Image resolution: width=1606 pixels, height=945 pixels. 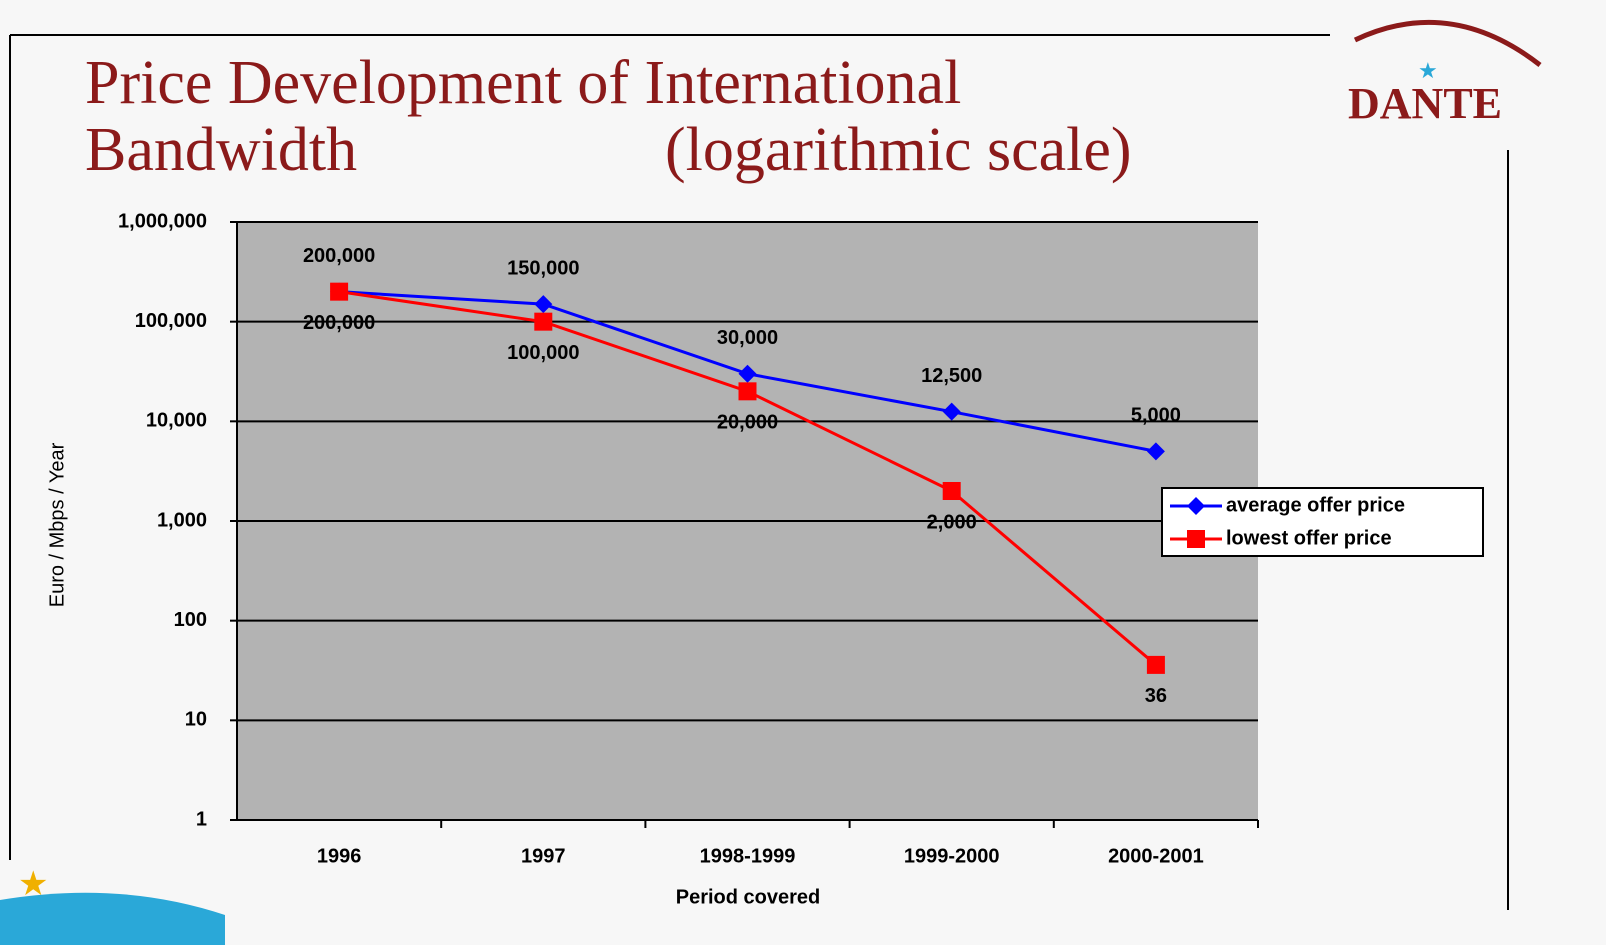 What do you see at coordinates (190, 620) in the screenshot?
I see `y-tick-label: 100` at bounding box center [190, 620].